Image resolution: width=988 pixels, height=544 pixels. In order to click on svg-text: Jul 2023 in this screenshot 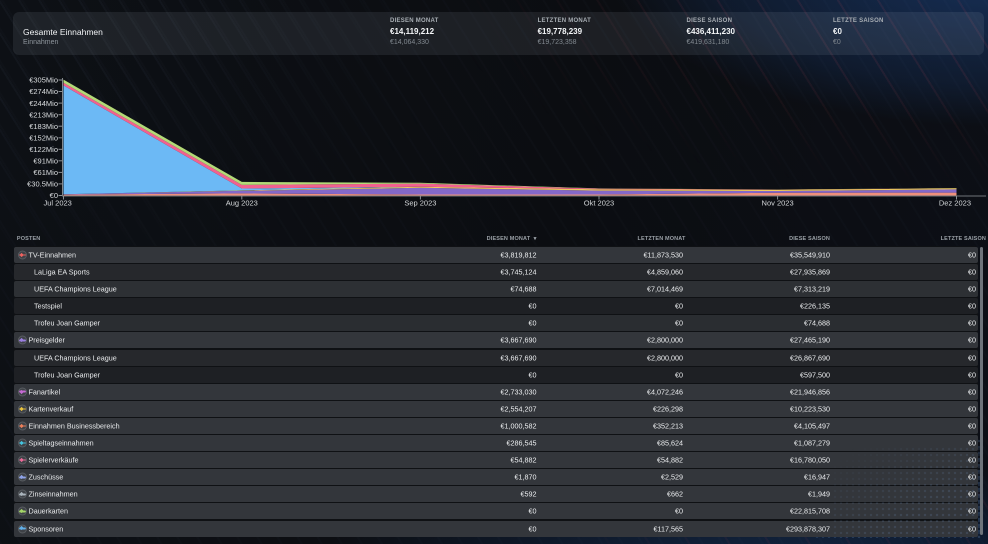, I will do `click(58, 203)`.